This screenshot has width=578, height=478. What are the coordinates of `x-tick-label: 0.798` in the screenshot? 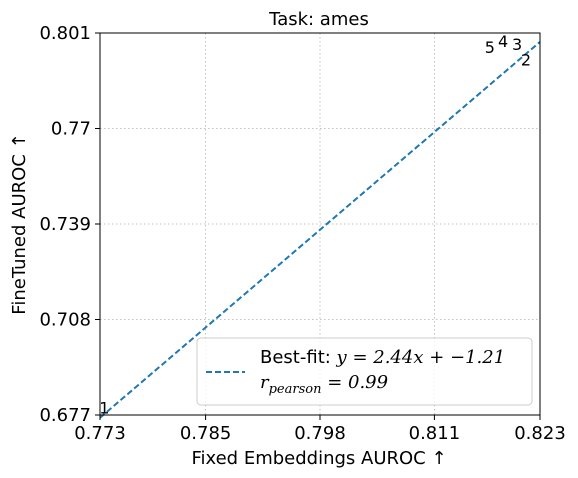 It's located at (320, 433).